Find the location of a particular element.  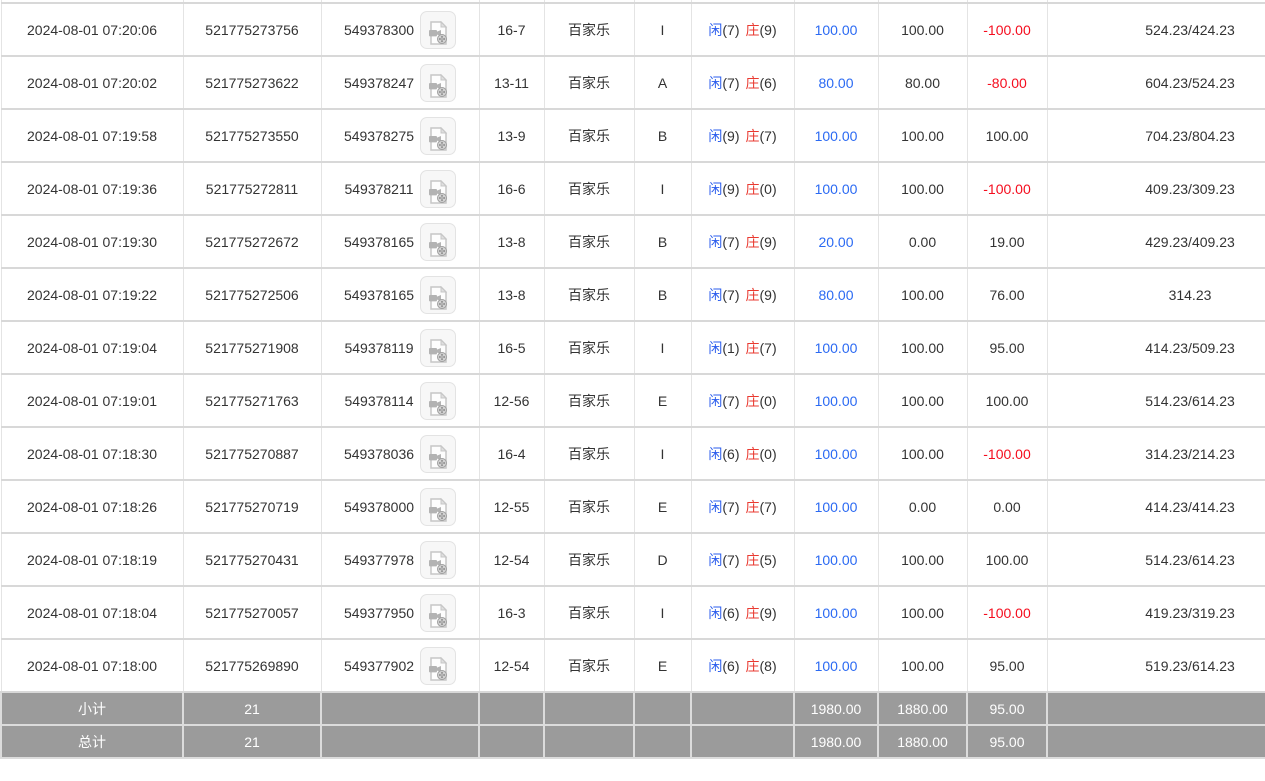

round-cell: 549378275 is located at coordinates (400, 136).